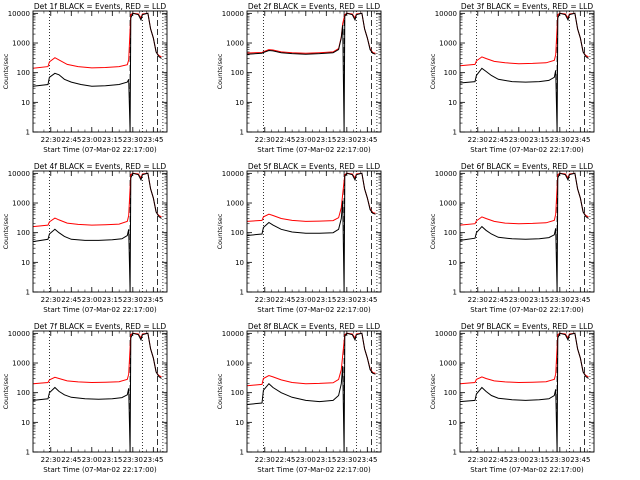 This screenshot has width=640, height=480. Describe the element at coordinates (314, 326) in the screenshot. I see `chart-title: Det 8f BLACK = Events, RED = LLD` at that location.